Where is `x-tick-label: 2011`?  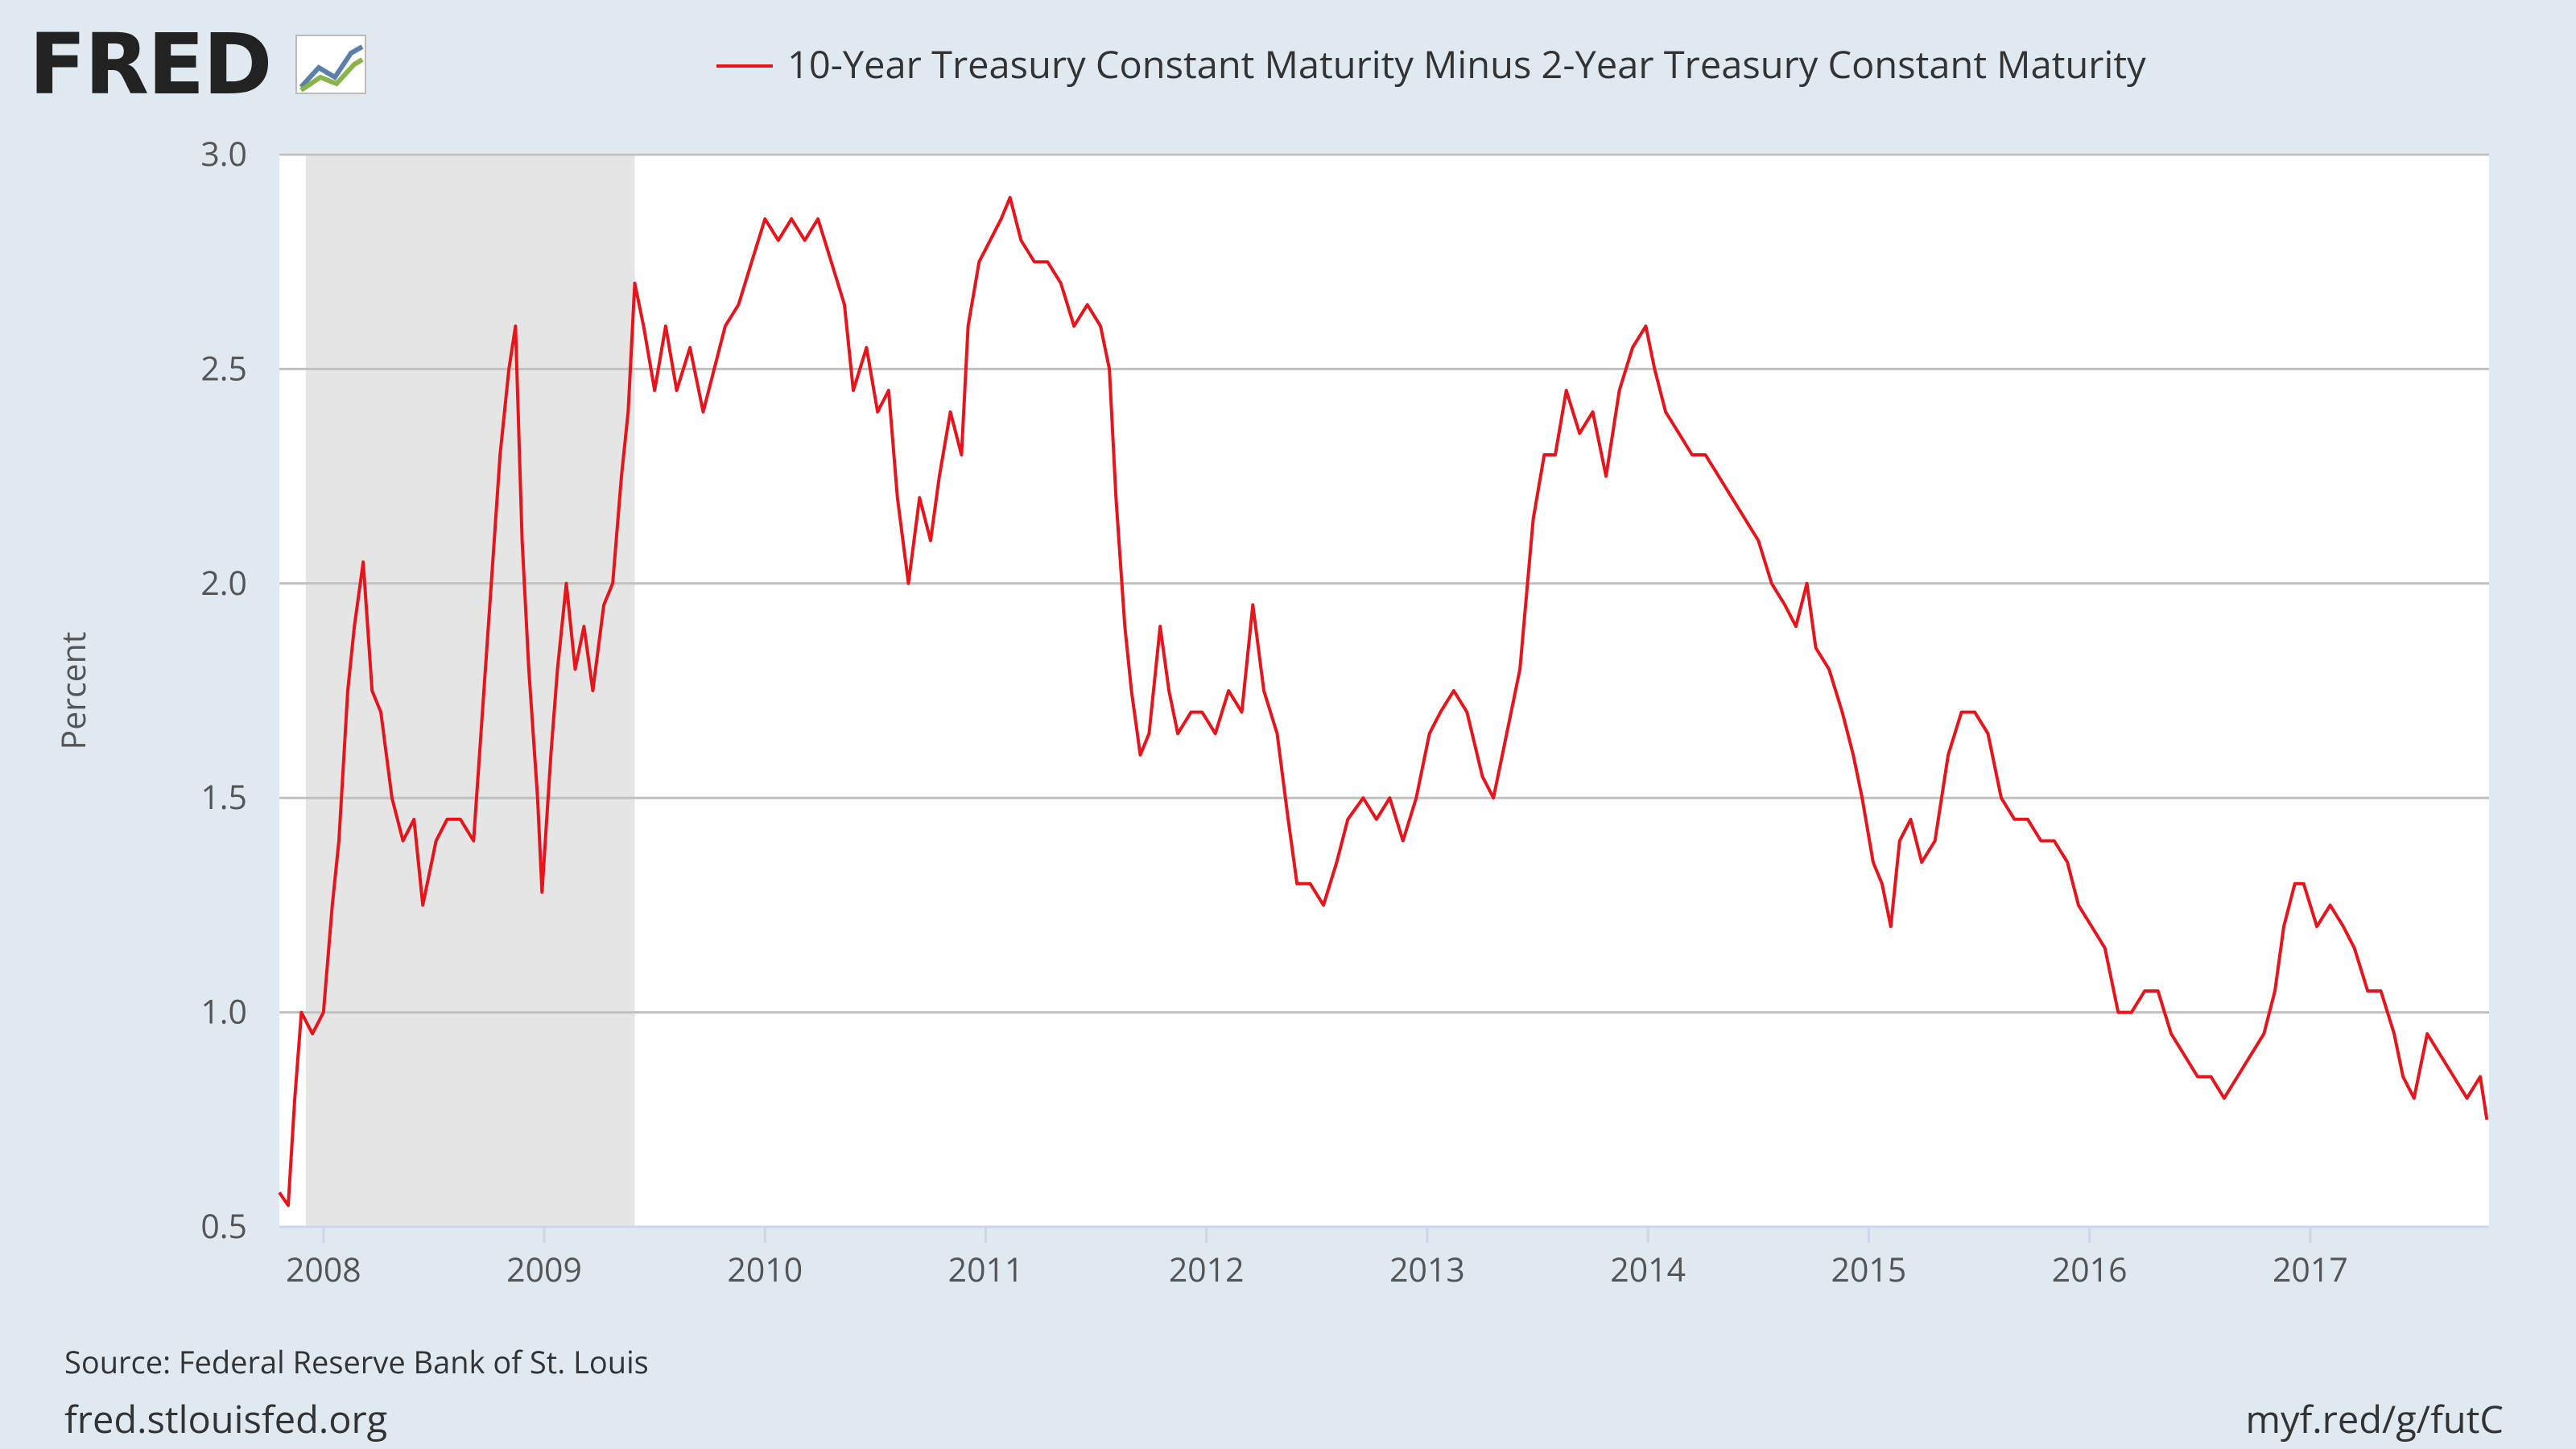 x-tick-label: 2011 is located at coordinates (986, 1269).